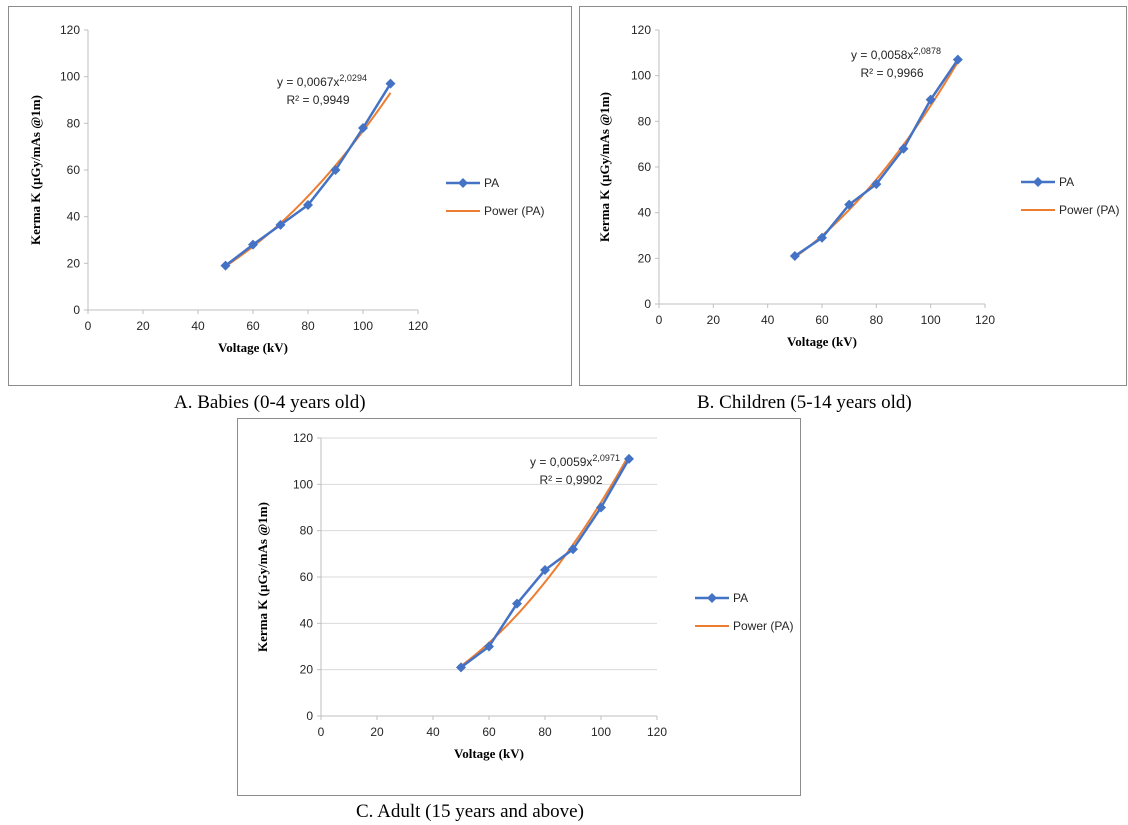  I want to click on caption-b: B. Children (5-14 years old), so click(804, 402).